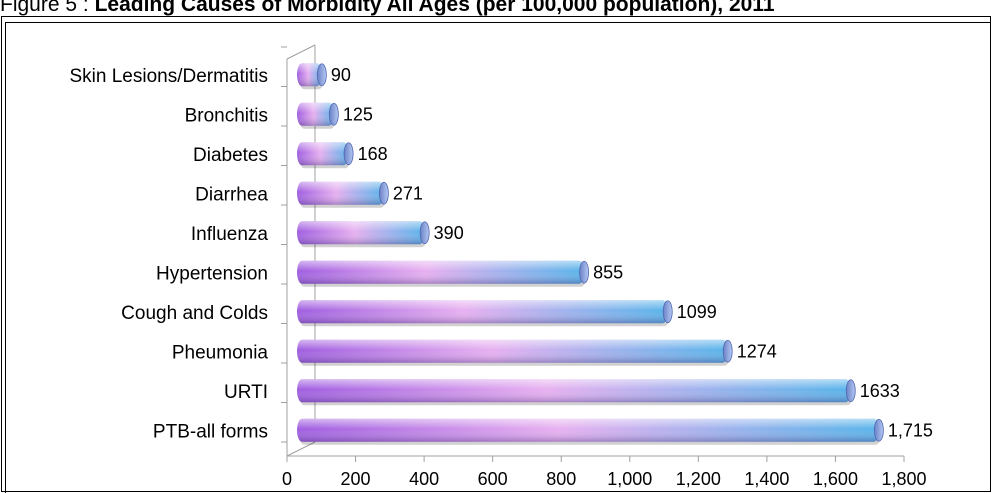 This screenshot has width=993, height=493. Describe the element at coordinates (44, 8) in the screenshot. I see `figure-number: Figure 5 :` at that location.